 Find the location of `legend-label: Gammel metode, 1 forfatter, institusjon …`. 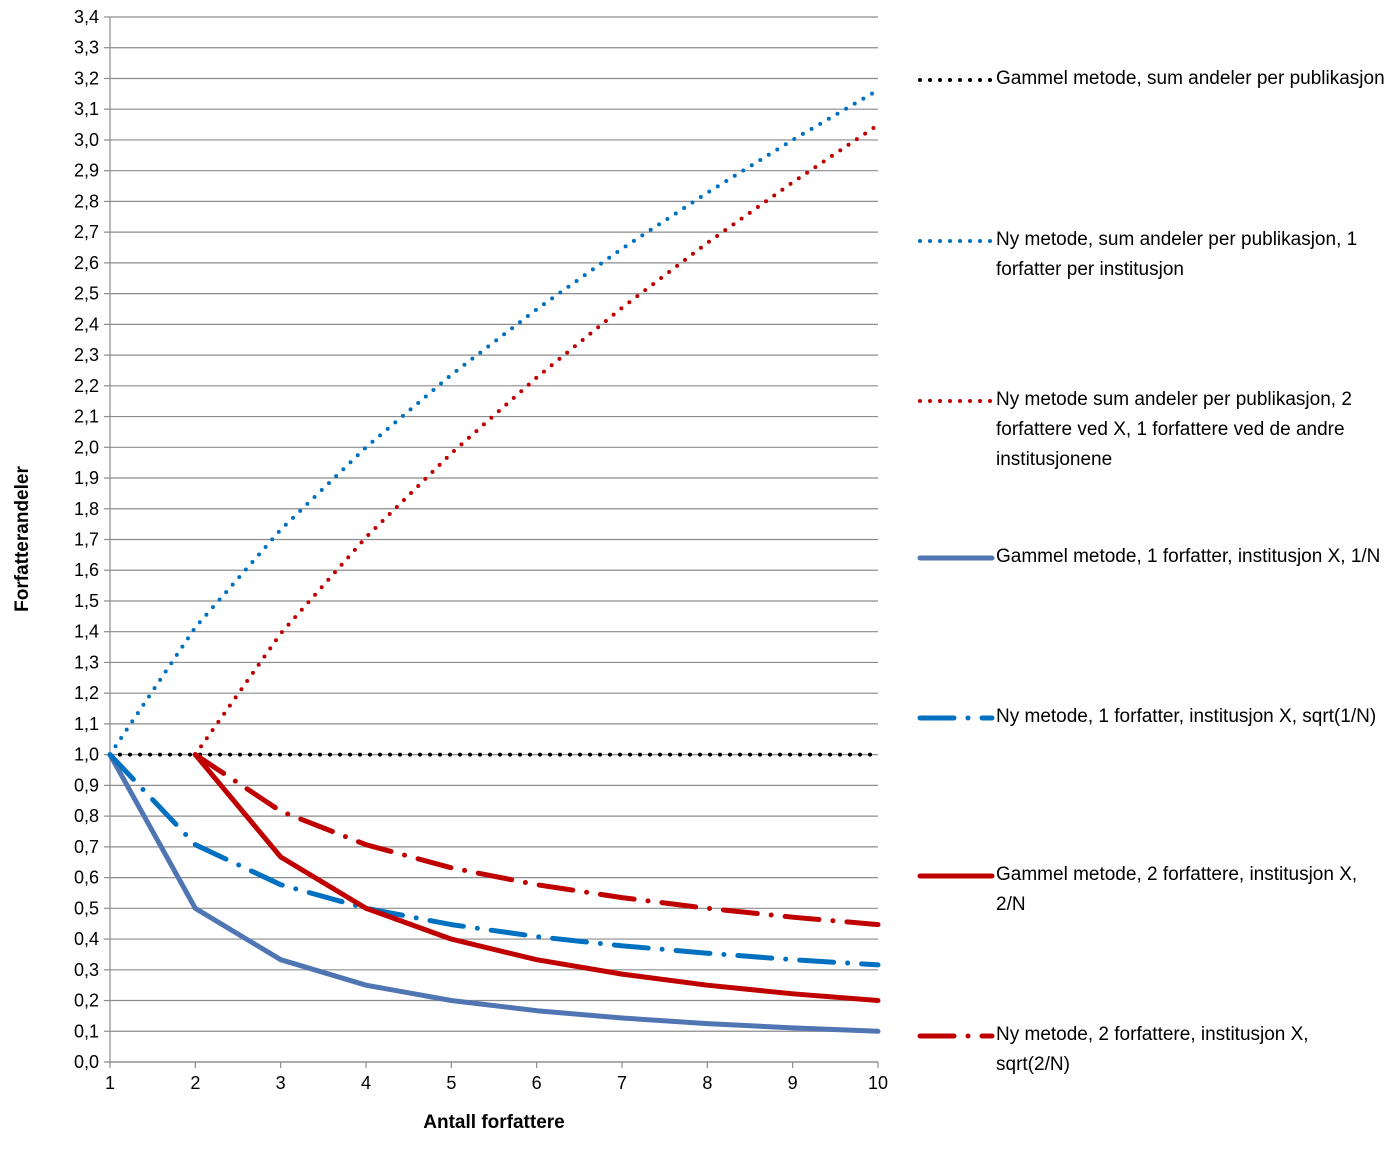

legend-label: Gammel metode, 1 forfatter, institusjon … is located at coordinates (1188, 556).